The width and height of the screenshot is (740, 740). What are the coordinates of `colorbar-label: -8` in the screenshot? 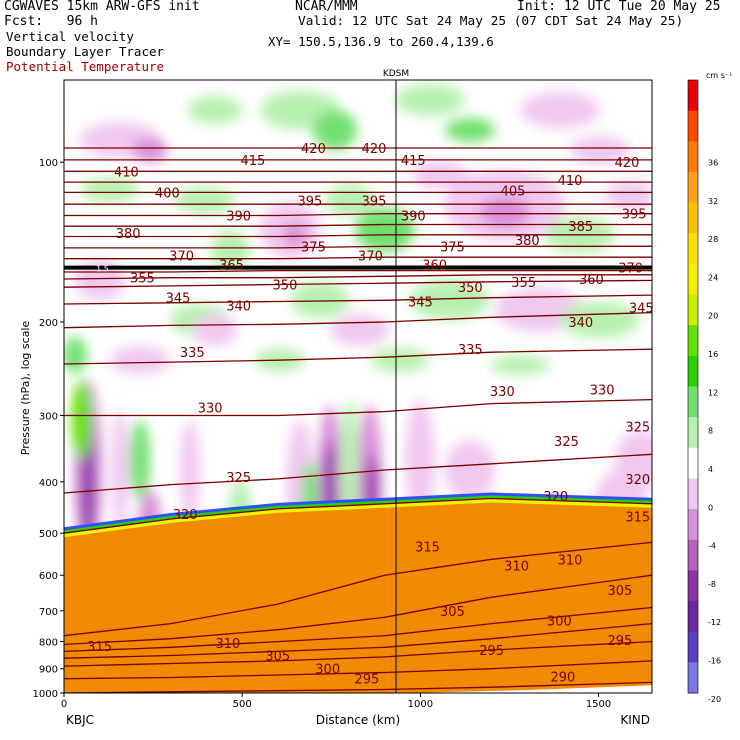 It's located at (712, 584).